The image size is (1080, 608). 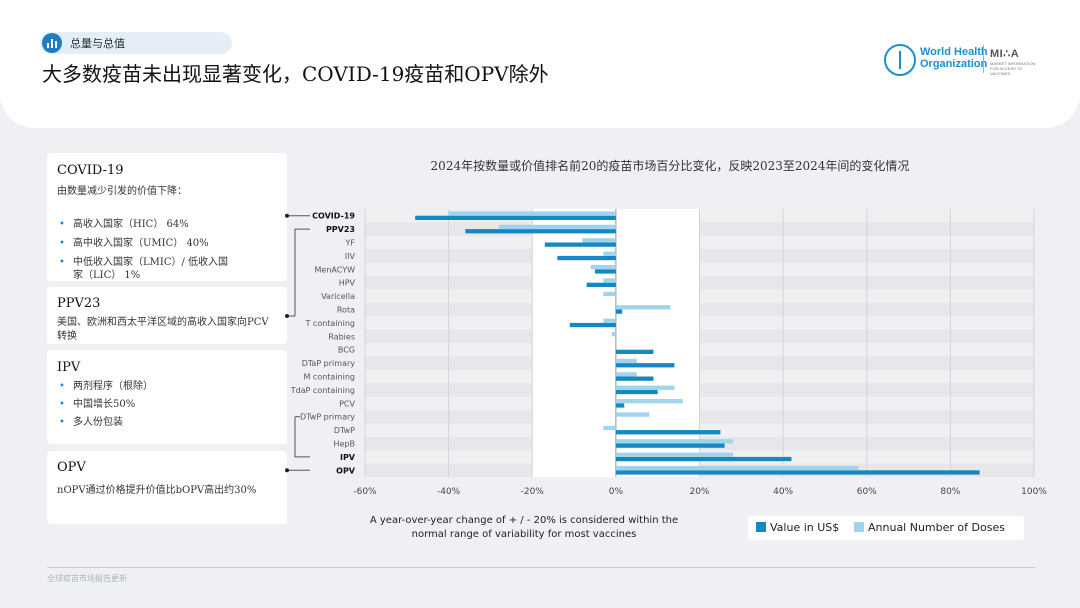 I want to click on category-label: Rabies, so click(x=341, y=336).